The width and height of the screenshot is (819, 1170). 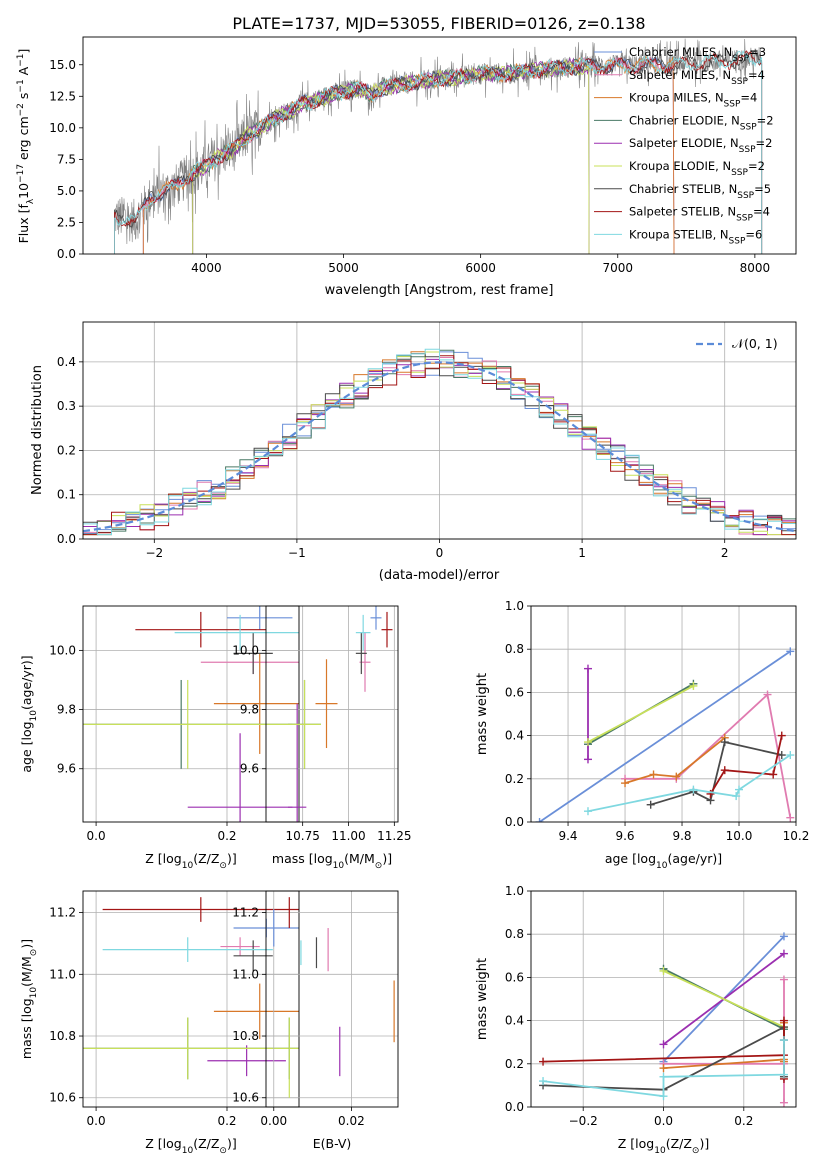 What do you see at coordinates (62, 65) in the screenshot?
I see `spectrum-ytick-label: 15.0` at bounding box center [62, 65].